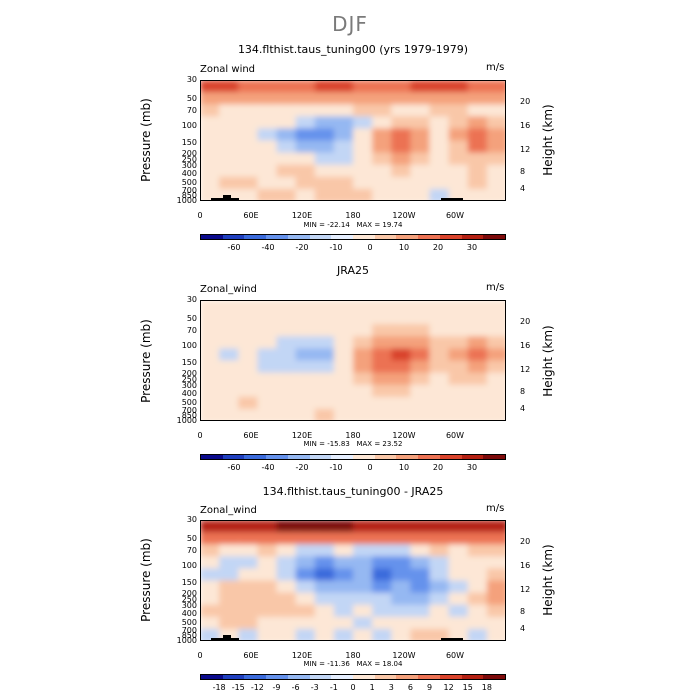 This screenshot has height=700, width=700. I want to click on y2-tick-label: 4, so click(523, 188).